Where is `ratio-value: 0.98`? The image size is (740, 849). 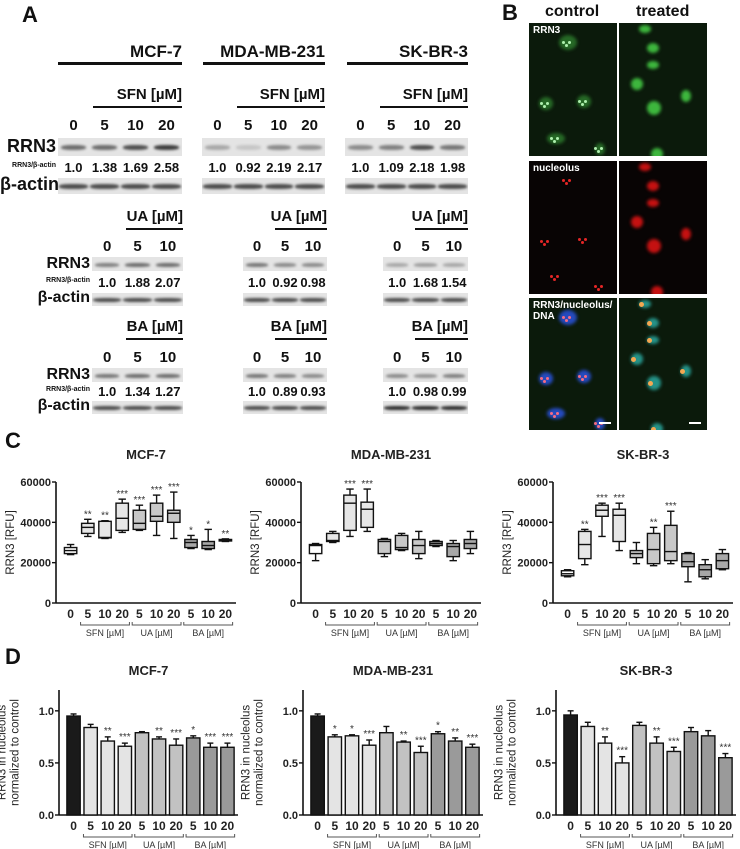 ratio-value: 0.98 is located at coordinates (313, 282).